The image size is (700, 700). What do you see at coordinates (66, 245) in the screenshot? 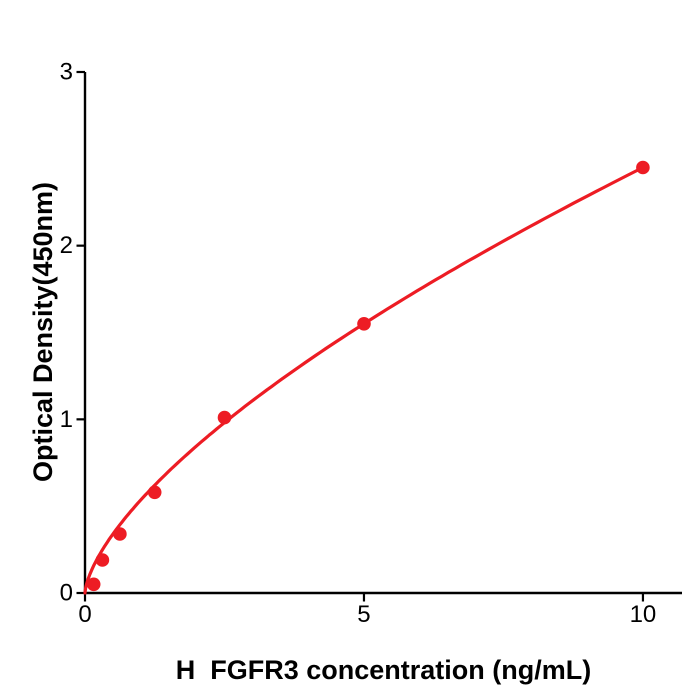
I see `y-tick-label: 2` at bounding box center [66, 245].